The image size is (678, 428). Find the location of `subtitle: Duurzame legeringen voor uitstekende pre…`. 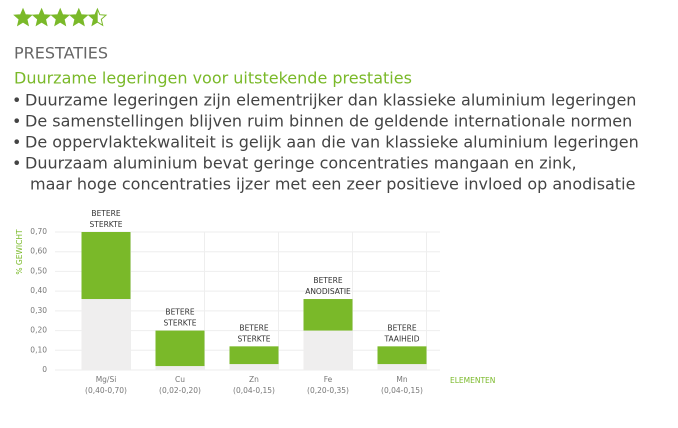

subtitle: Duurzame legeringen voor uitstekende pre… is located at coordinates (213, 78).